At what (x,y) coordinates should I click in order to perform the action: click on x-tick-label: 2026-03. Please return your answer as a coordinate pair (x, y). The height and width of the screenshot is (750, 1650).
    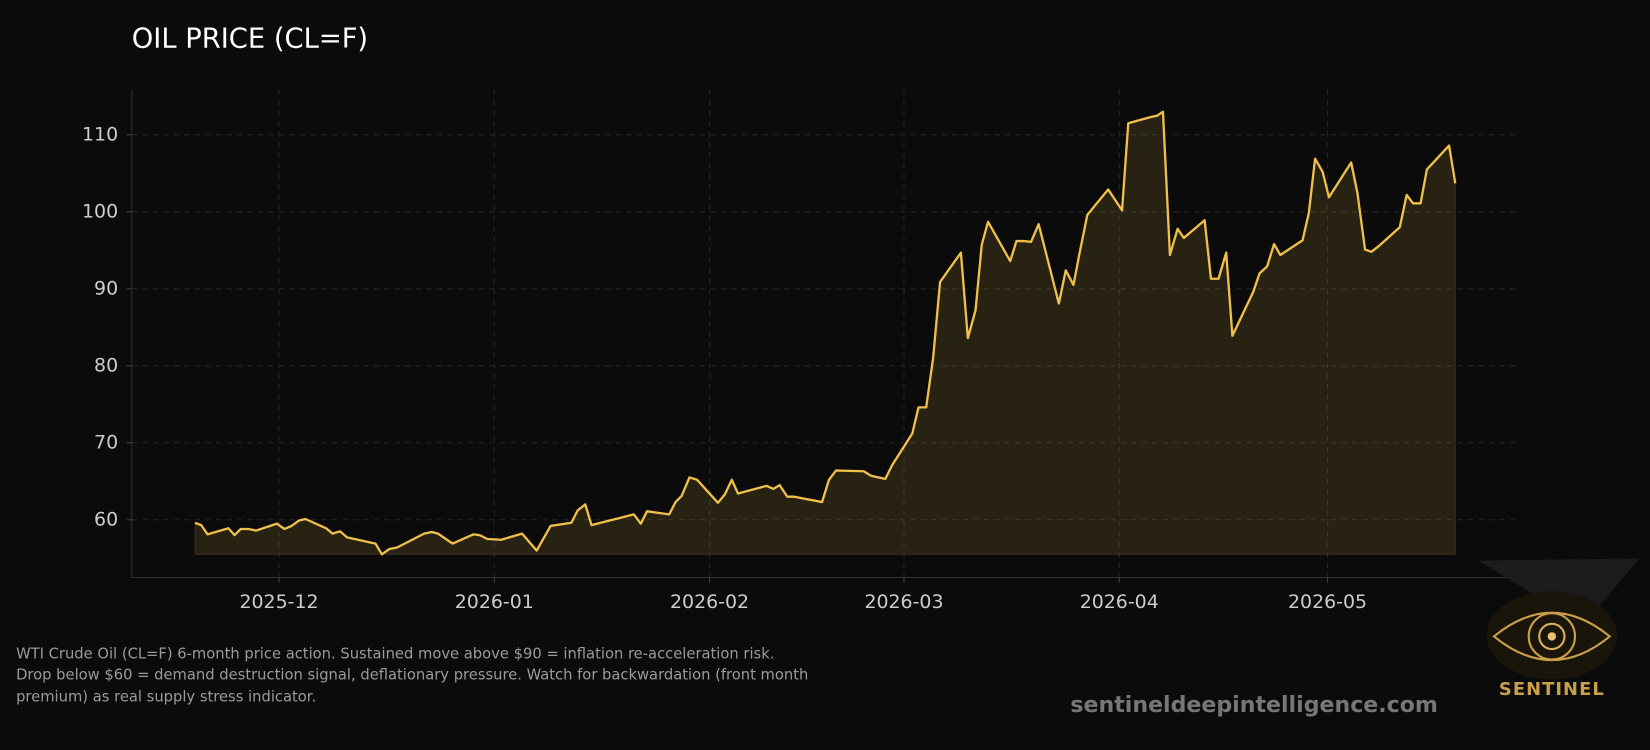
    Looking at the image, I should click on (903, 602).